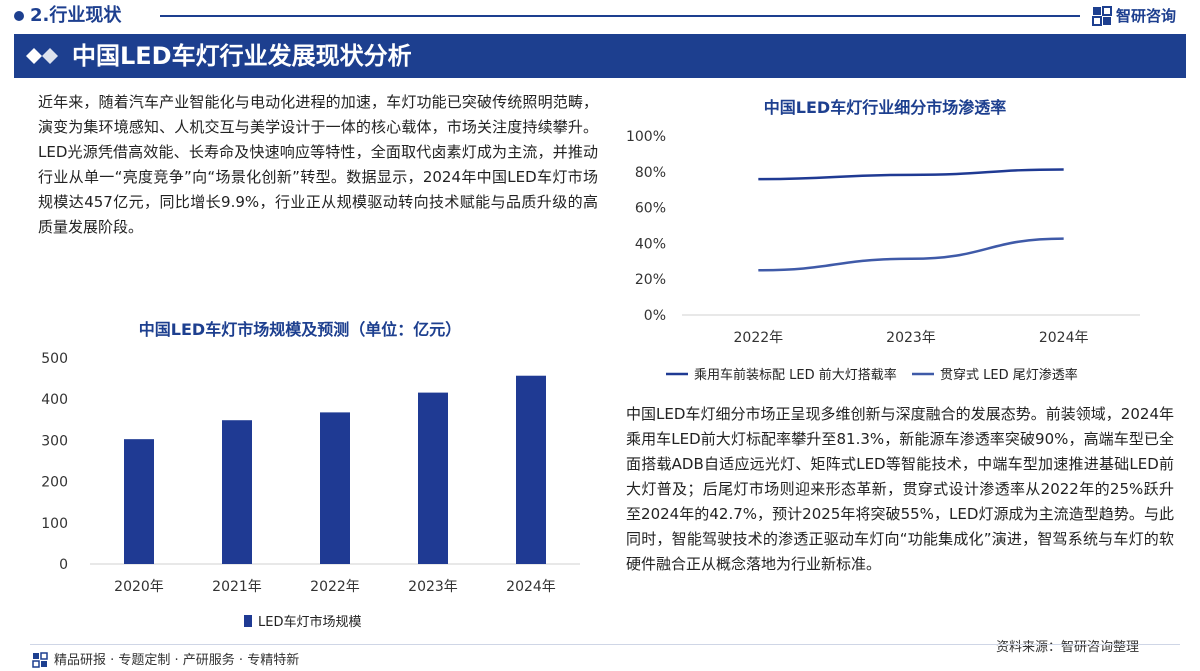 Image resolution: width=1200 pixels, height=671 pixels. What do you see at coordinates (237, 587) in the screenshot?
I see `x-tick-label: 2021年` at bounding box center [237, 587].